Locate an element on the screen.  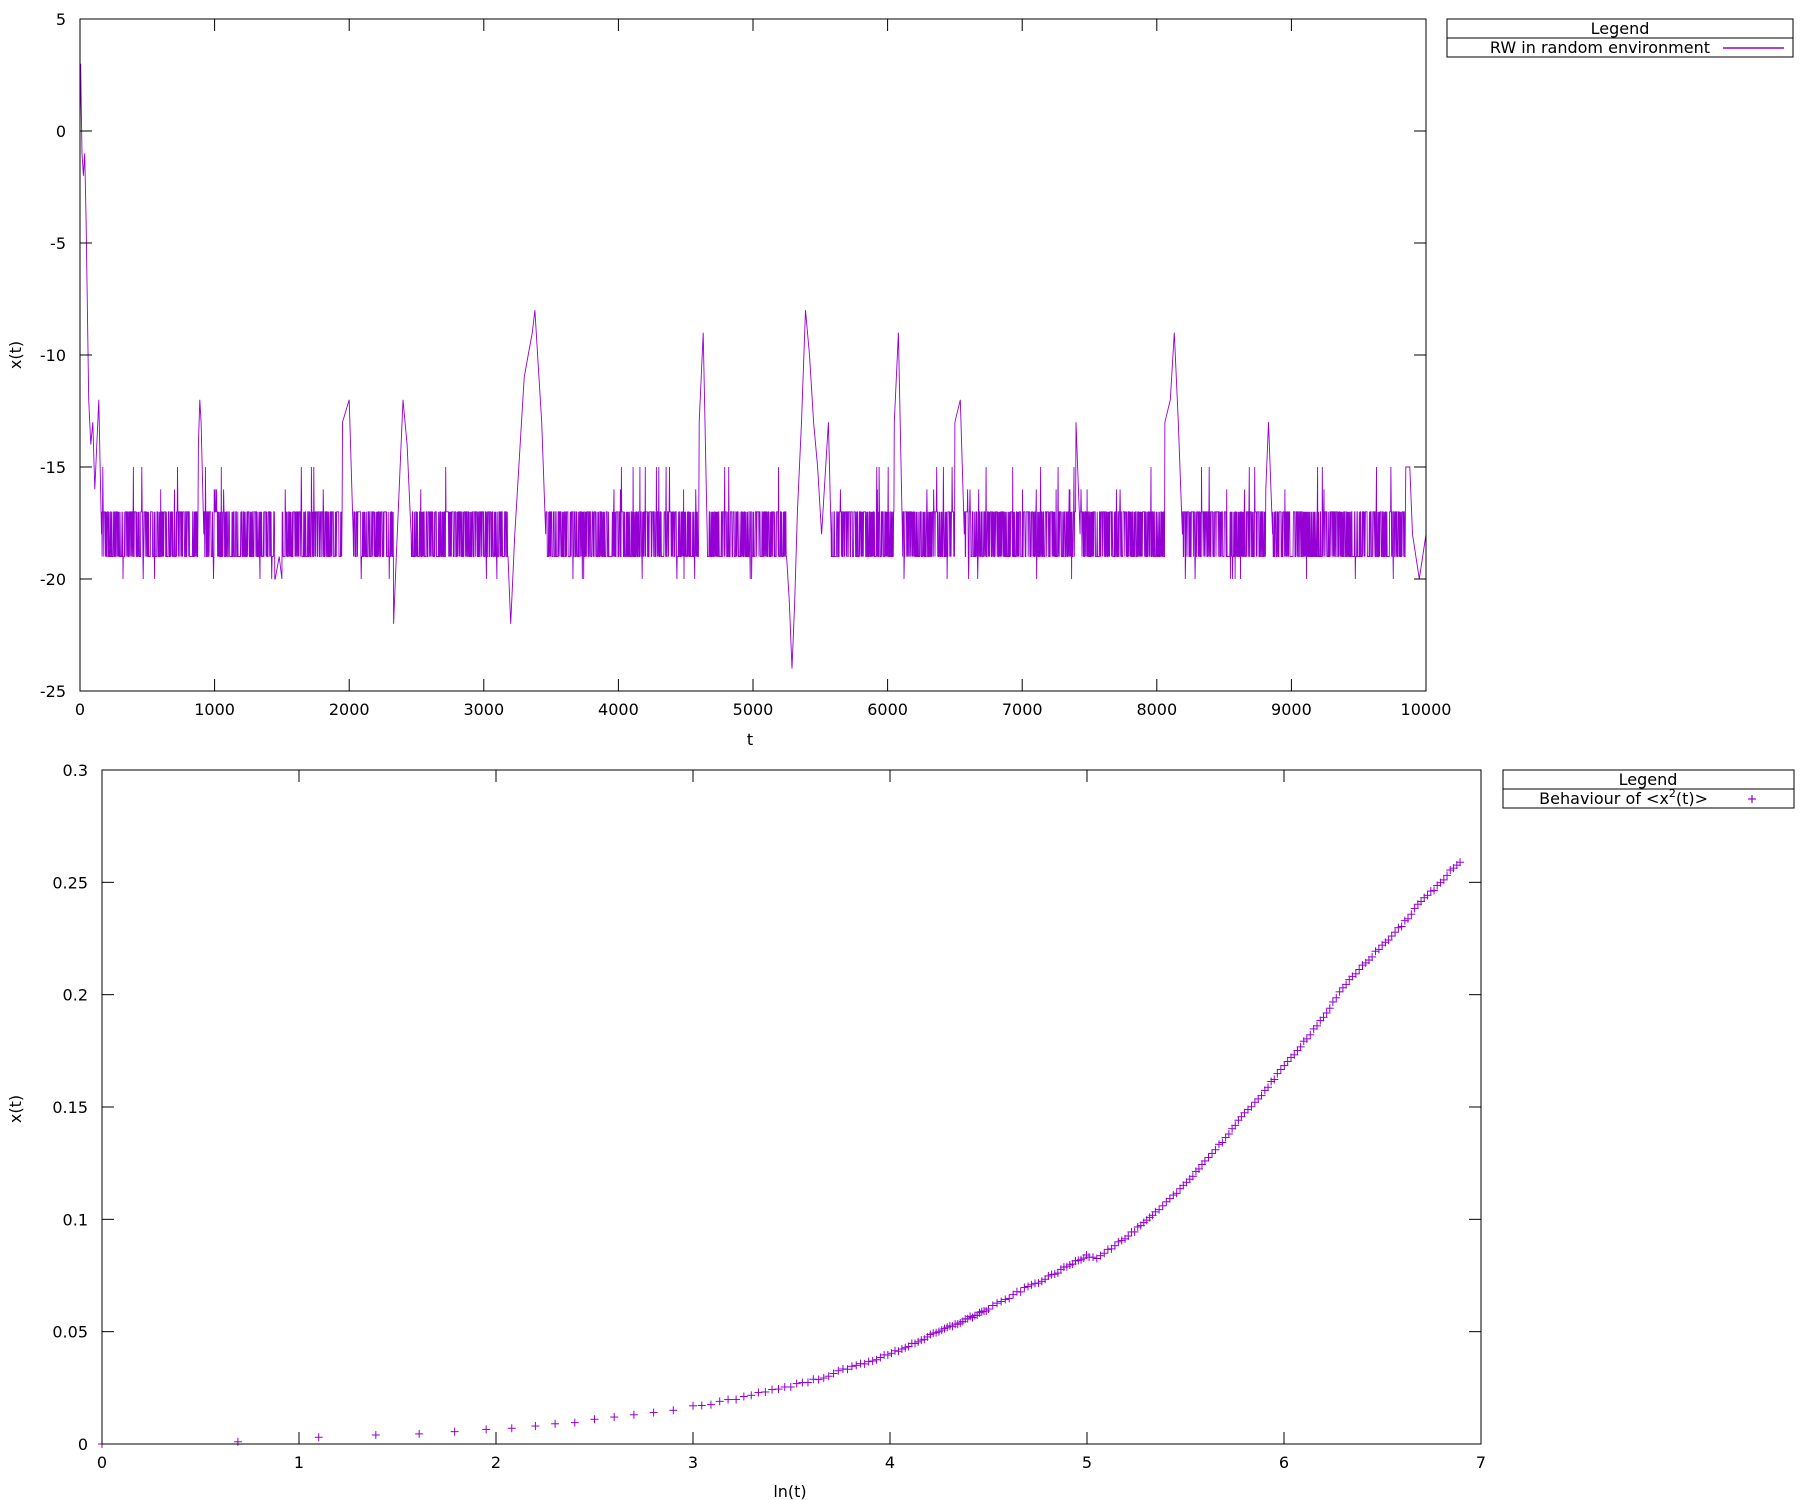
chart-2-x-tick-label: 4 is located at coordinates (890, 1462).